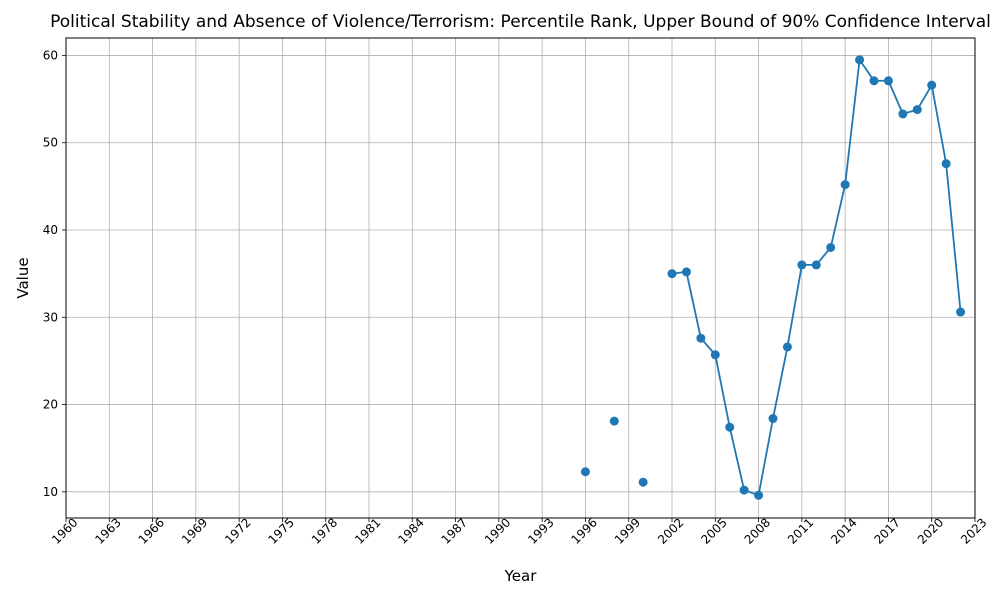  What do you see at coordinates (50, 317) in the screenshot?
I see `y-tick-label: 30` at bounding box center [50, 317].